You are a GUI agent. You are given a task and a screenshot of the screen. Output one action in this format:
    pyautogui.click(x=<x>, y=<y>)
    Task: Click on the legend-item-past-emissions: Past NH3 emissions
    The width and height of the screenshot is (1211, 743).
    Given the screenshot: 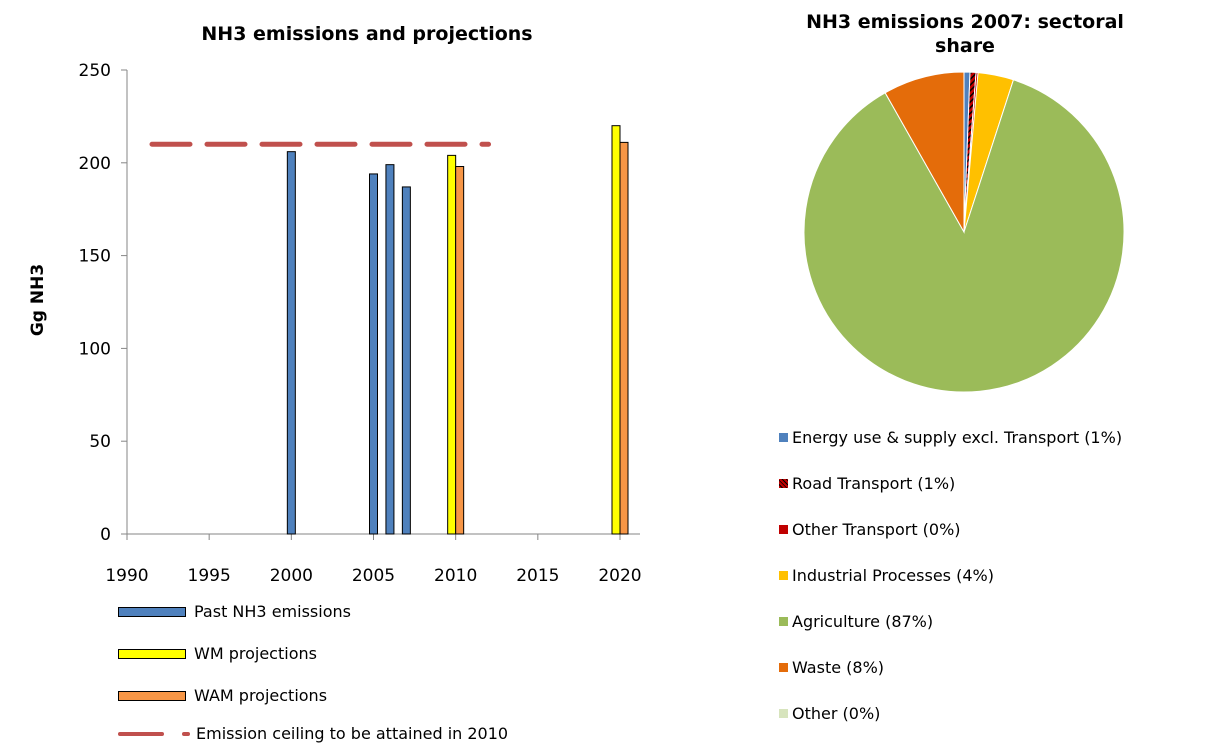 What is the action you would take?
    pyautogui.click(x=234, y=611)
    